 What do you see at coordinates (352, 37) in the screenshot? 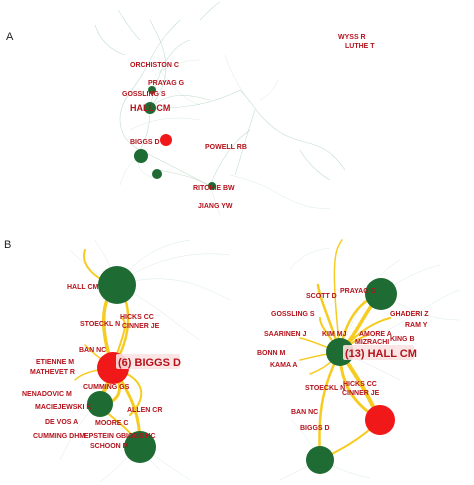
I see `author-label: WYSS R` at bounding box center [352, 37].